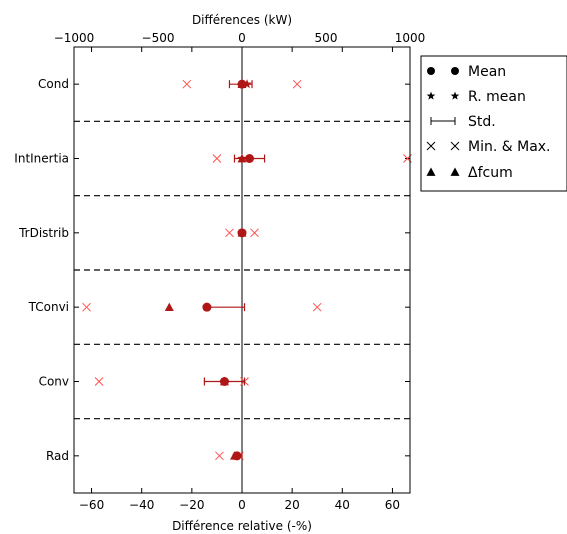  I want to click on legend-label: Std., so click(482, 122).